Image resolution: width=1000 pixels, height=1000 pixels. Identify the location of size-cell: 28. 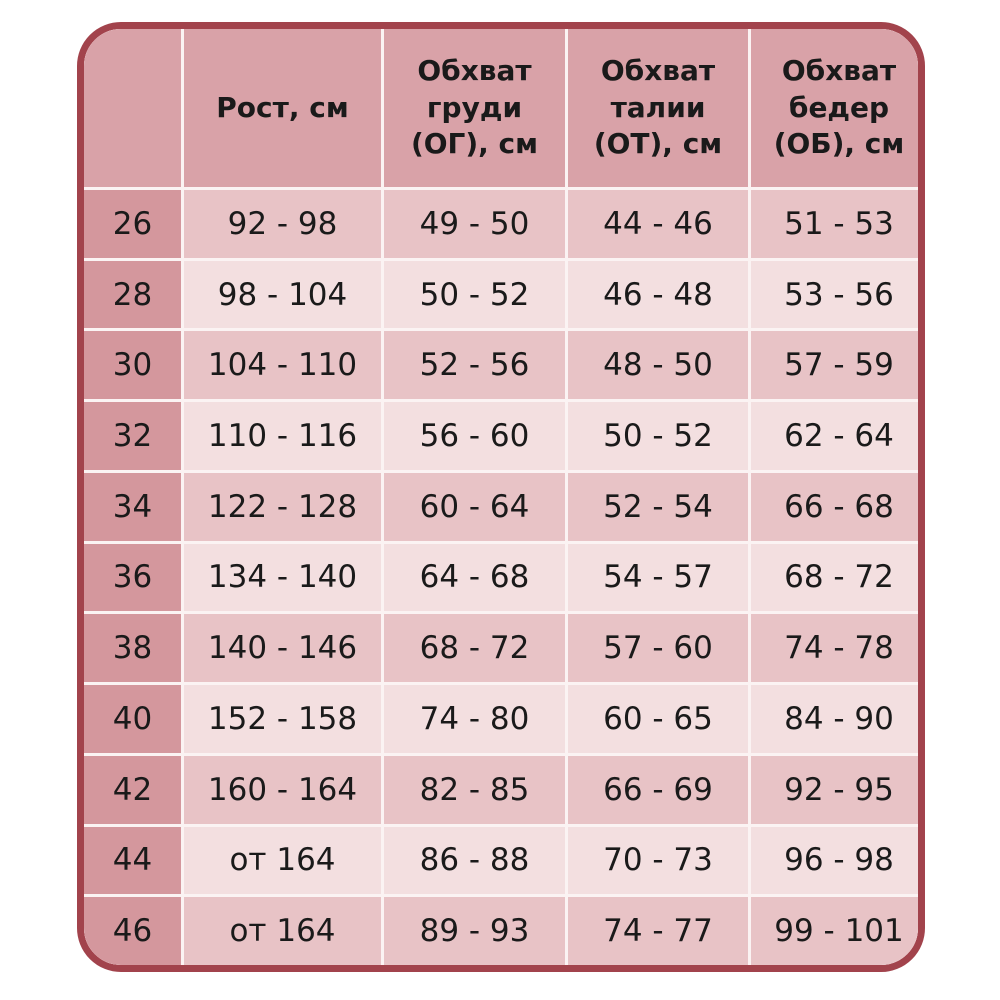
(132, 294).